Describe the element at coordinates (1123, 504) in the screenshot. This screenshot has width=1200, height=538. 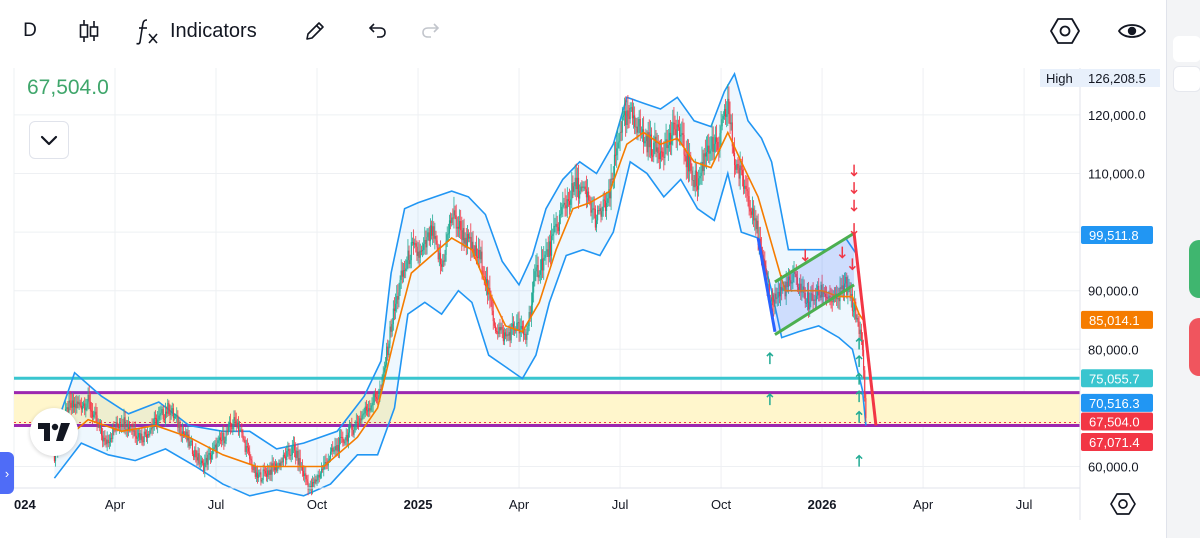
I see `axis-settings-button` at that location.